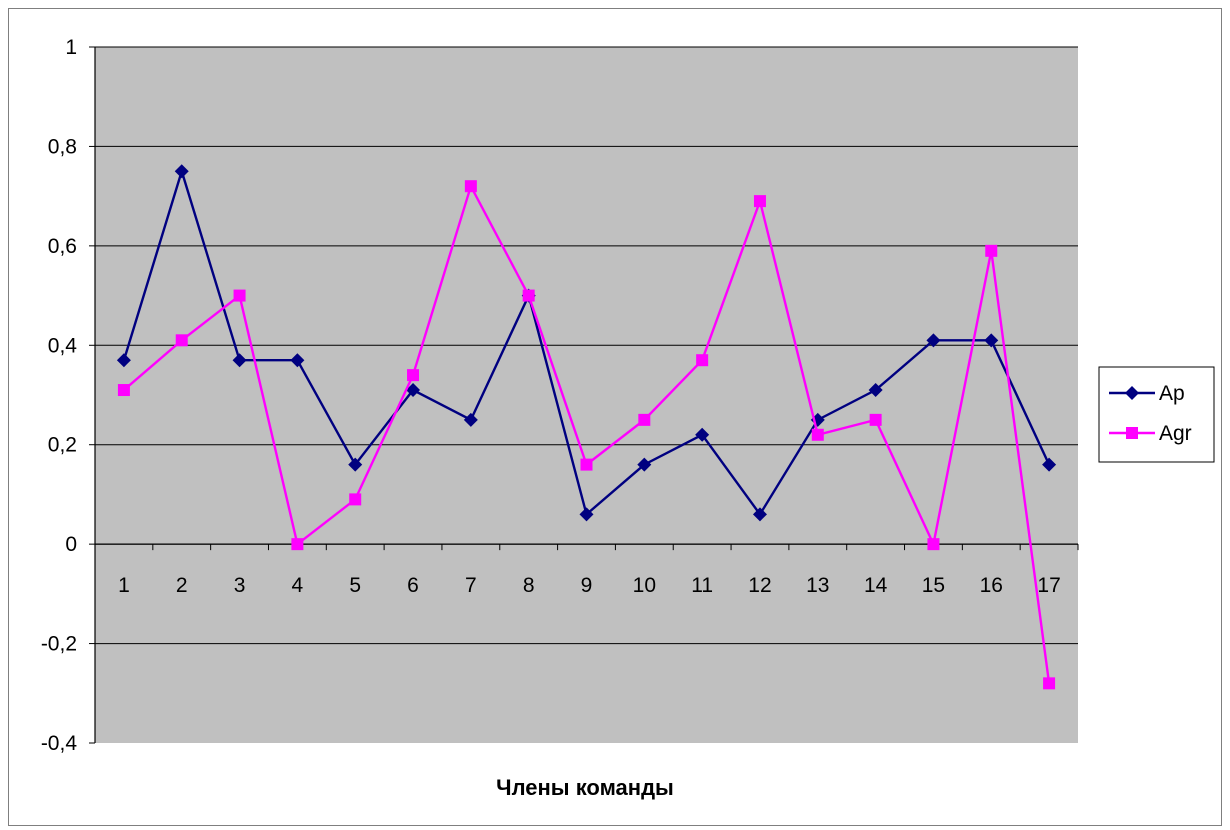 The height and width of the screenshot is (830, 1230). What do you see at coordinates (1147, 393) in the screenshot?
I see `legend-item-ap: Ap` at bounding box center [1147, 393].